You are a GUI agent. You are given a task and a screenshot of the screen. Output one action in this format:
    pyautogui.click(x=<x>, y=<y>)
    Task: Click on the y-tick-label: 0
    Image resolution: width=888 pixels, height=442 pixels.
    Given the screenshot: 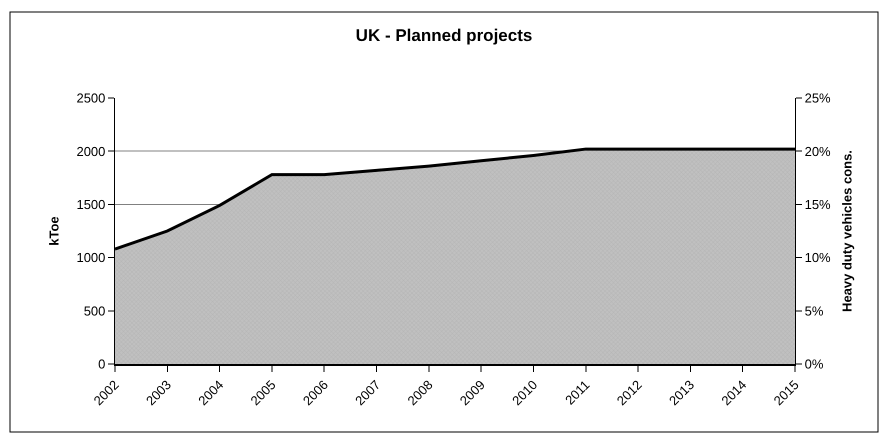 What is the action you would take?
    pyautogui.click(x=102, y=364)
    